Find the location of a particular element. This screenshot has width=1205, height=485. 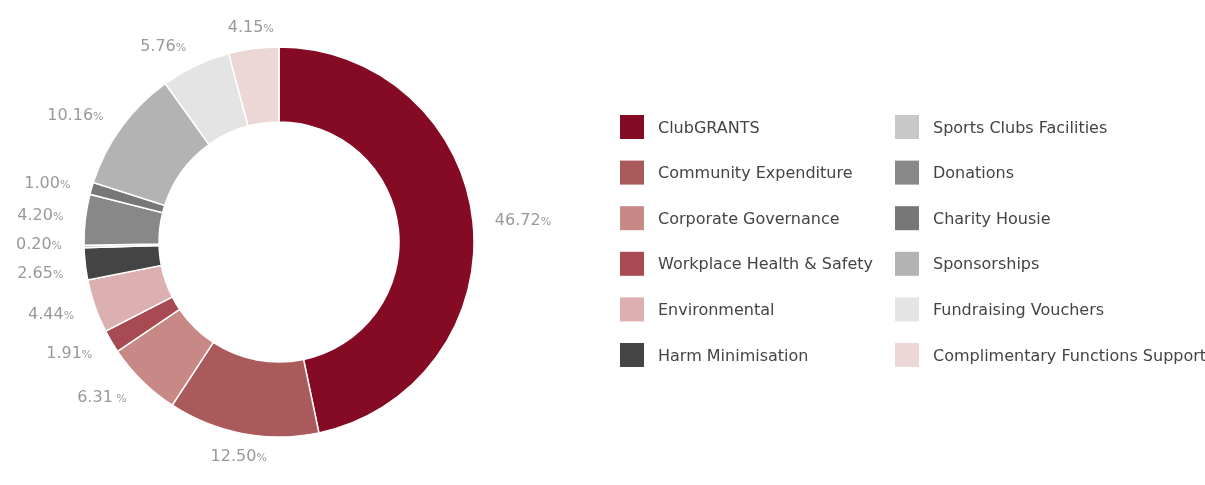

legend-label: Workplace Health & Safety is located at coordinates (766, 264).